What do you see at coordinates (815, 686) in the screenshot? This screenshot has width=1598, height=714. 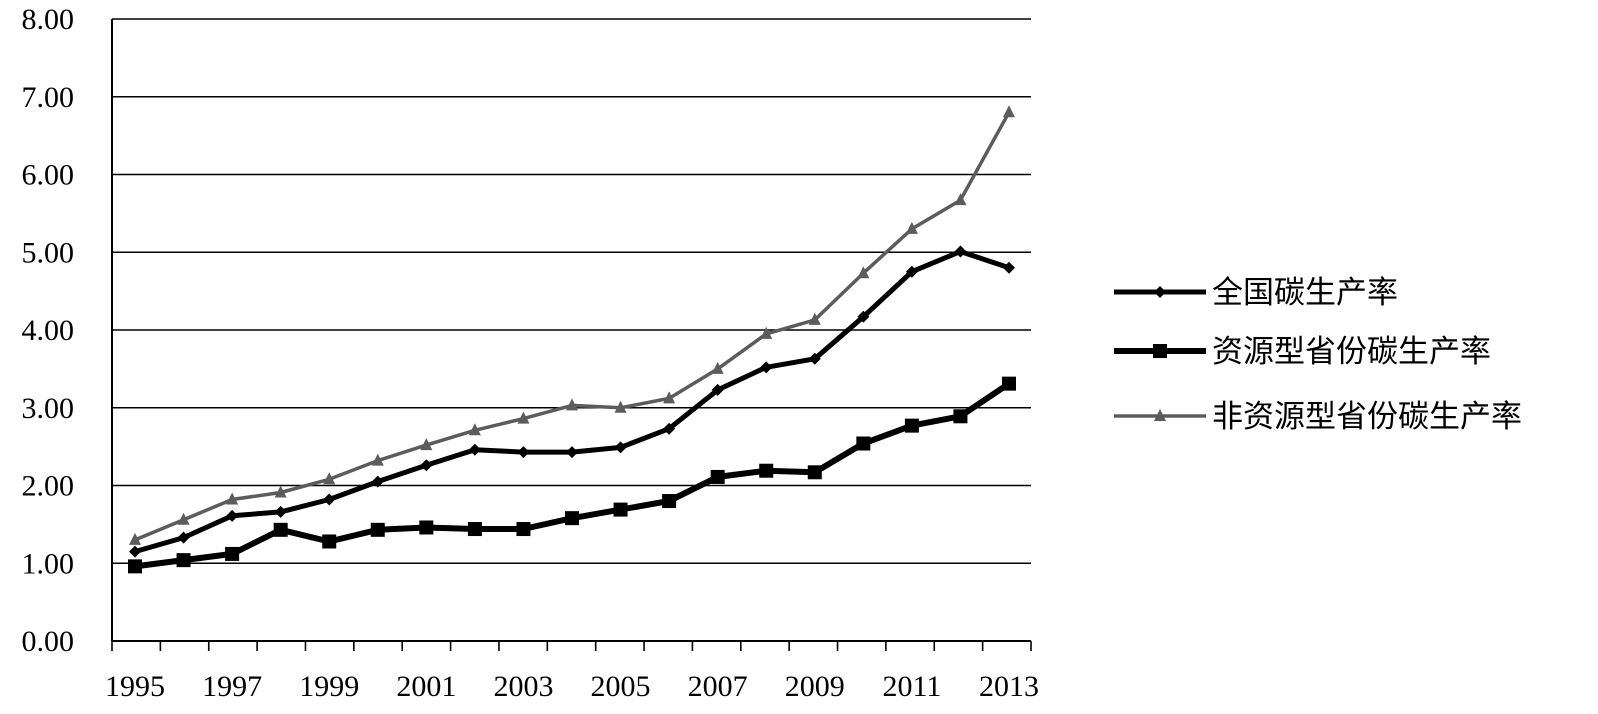 I see `x-tick-label: 2009` at bounding box center [815, 686].